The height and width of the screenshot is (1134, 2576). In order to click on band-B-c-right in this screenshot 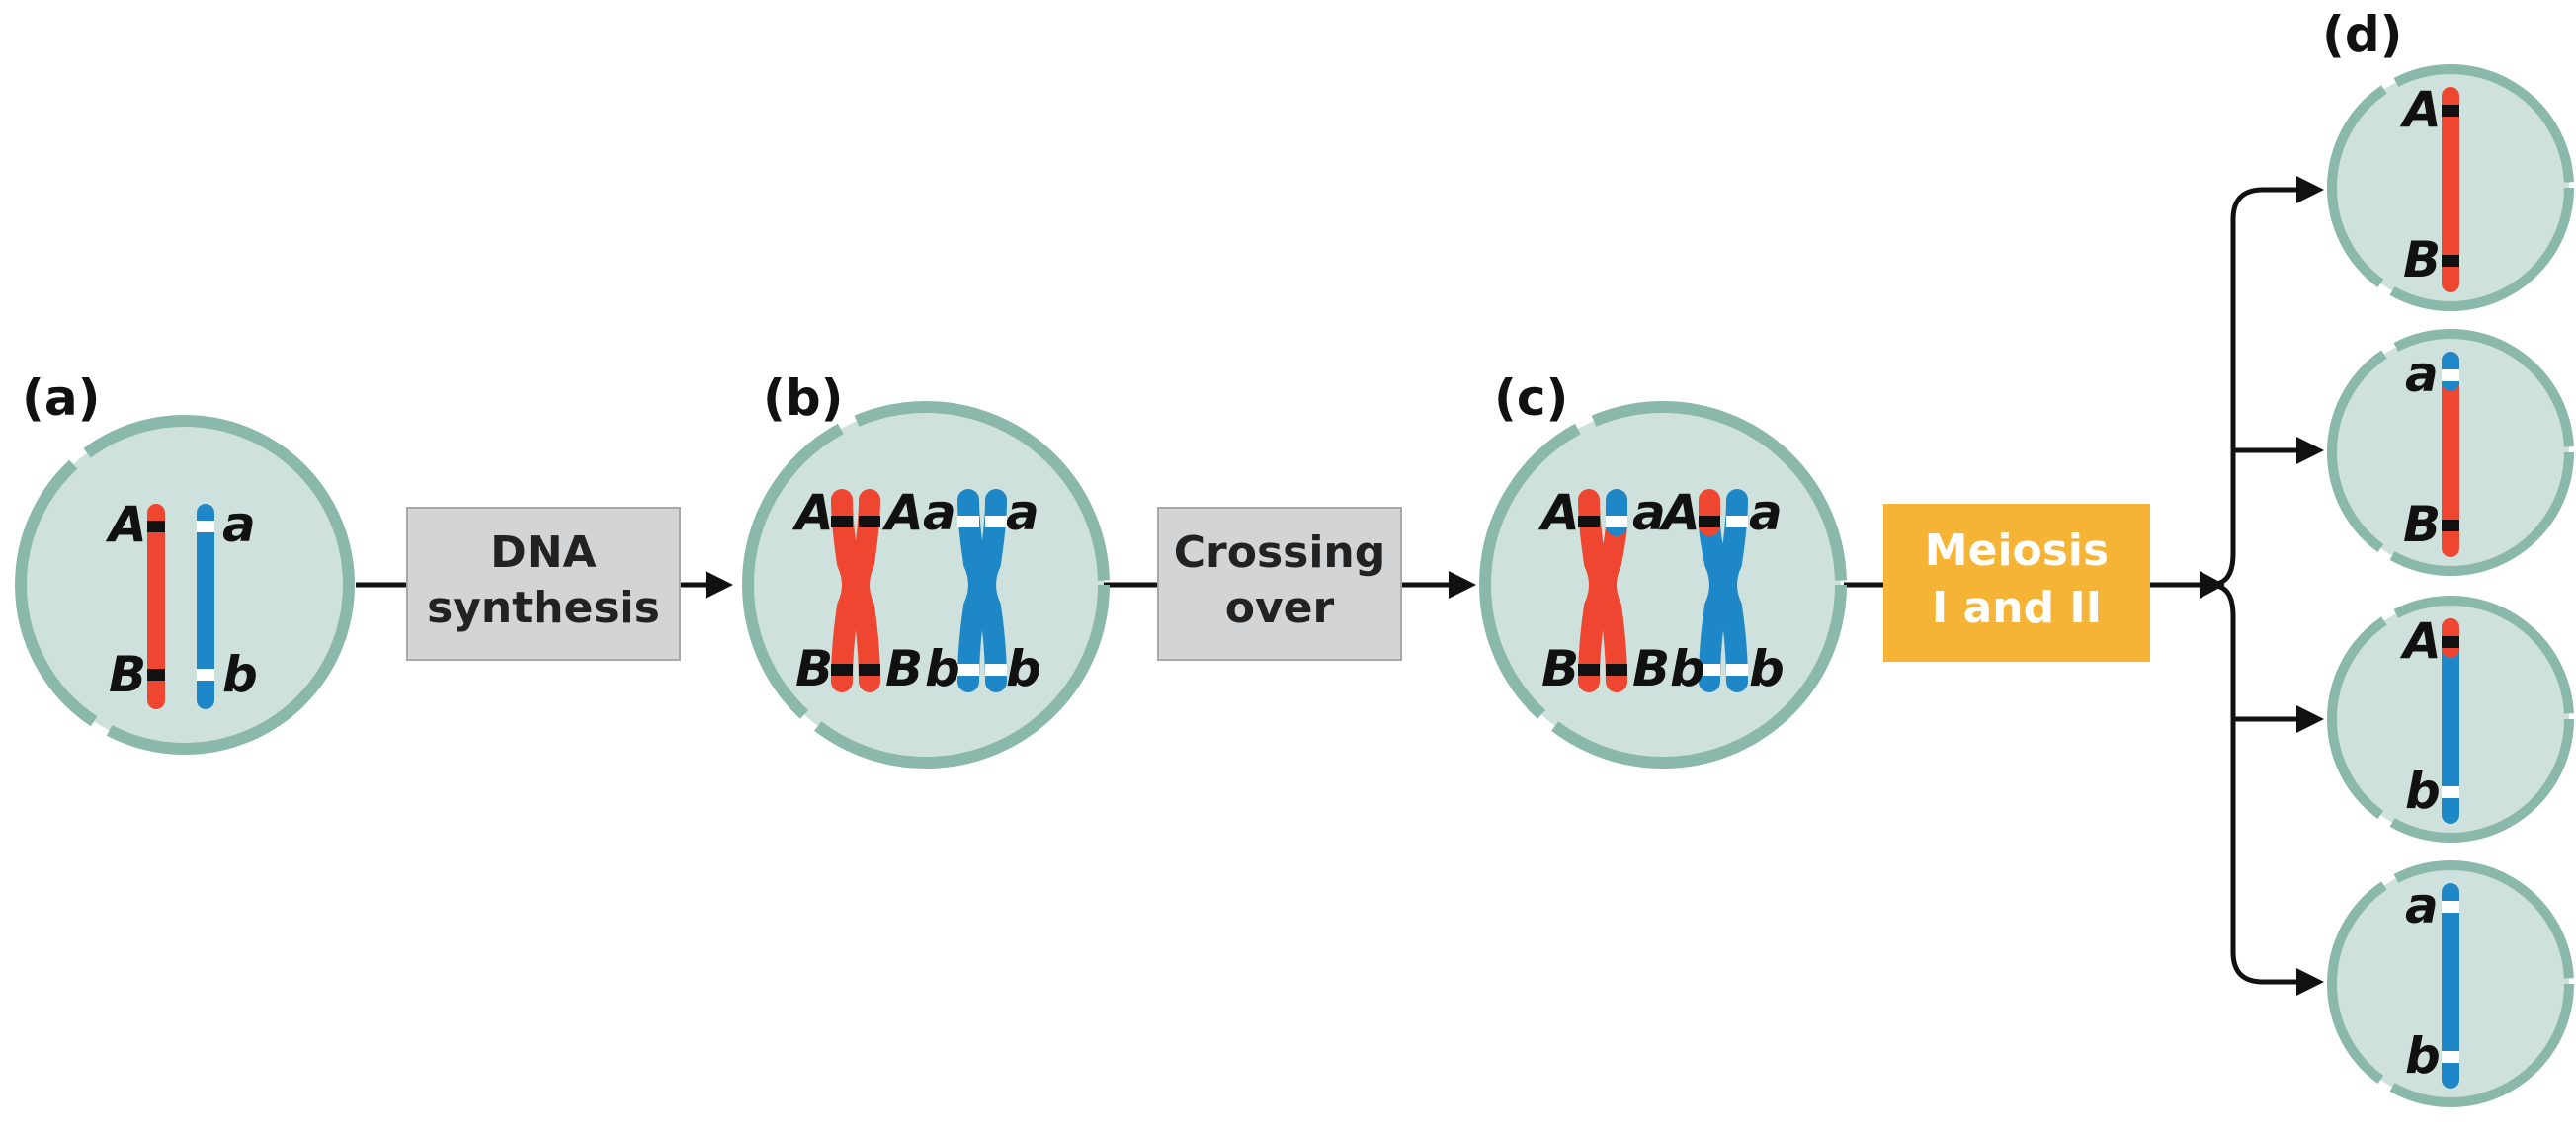, I will do `click(1616, 670)`.